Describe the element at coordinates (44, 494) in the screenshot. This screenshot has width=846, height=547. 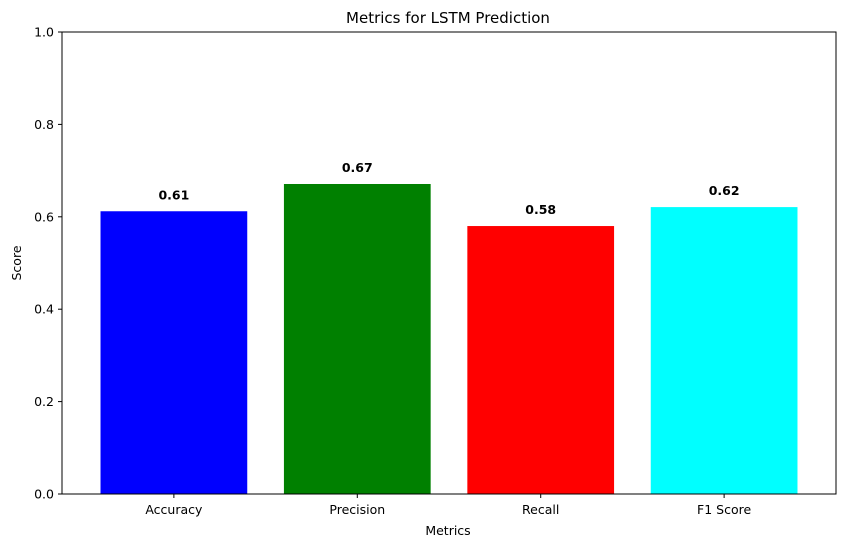
I see `y-tick-label: 0.0` at that location.